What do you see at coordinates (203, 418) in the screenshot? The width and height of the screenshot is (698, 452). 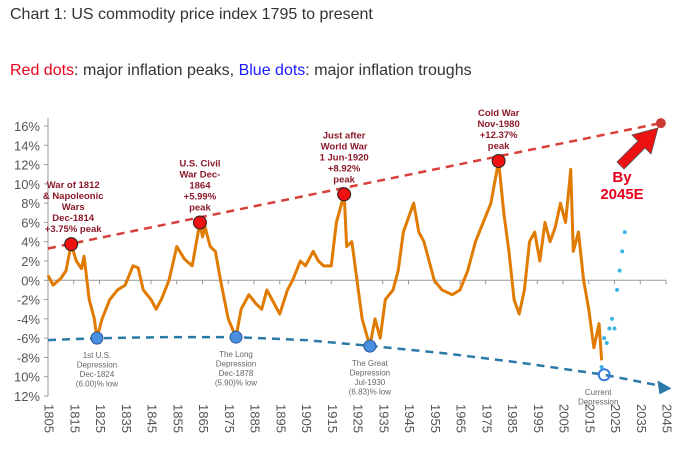 I see `x-tick-label: 1865` at bounding box center [203, 418].